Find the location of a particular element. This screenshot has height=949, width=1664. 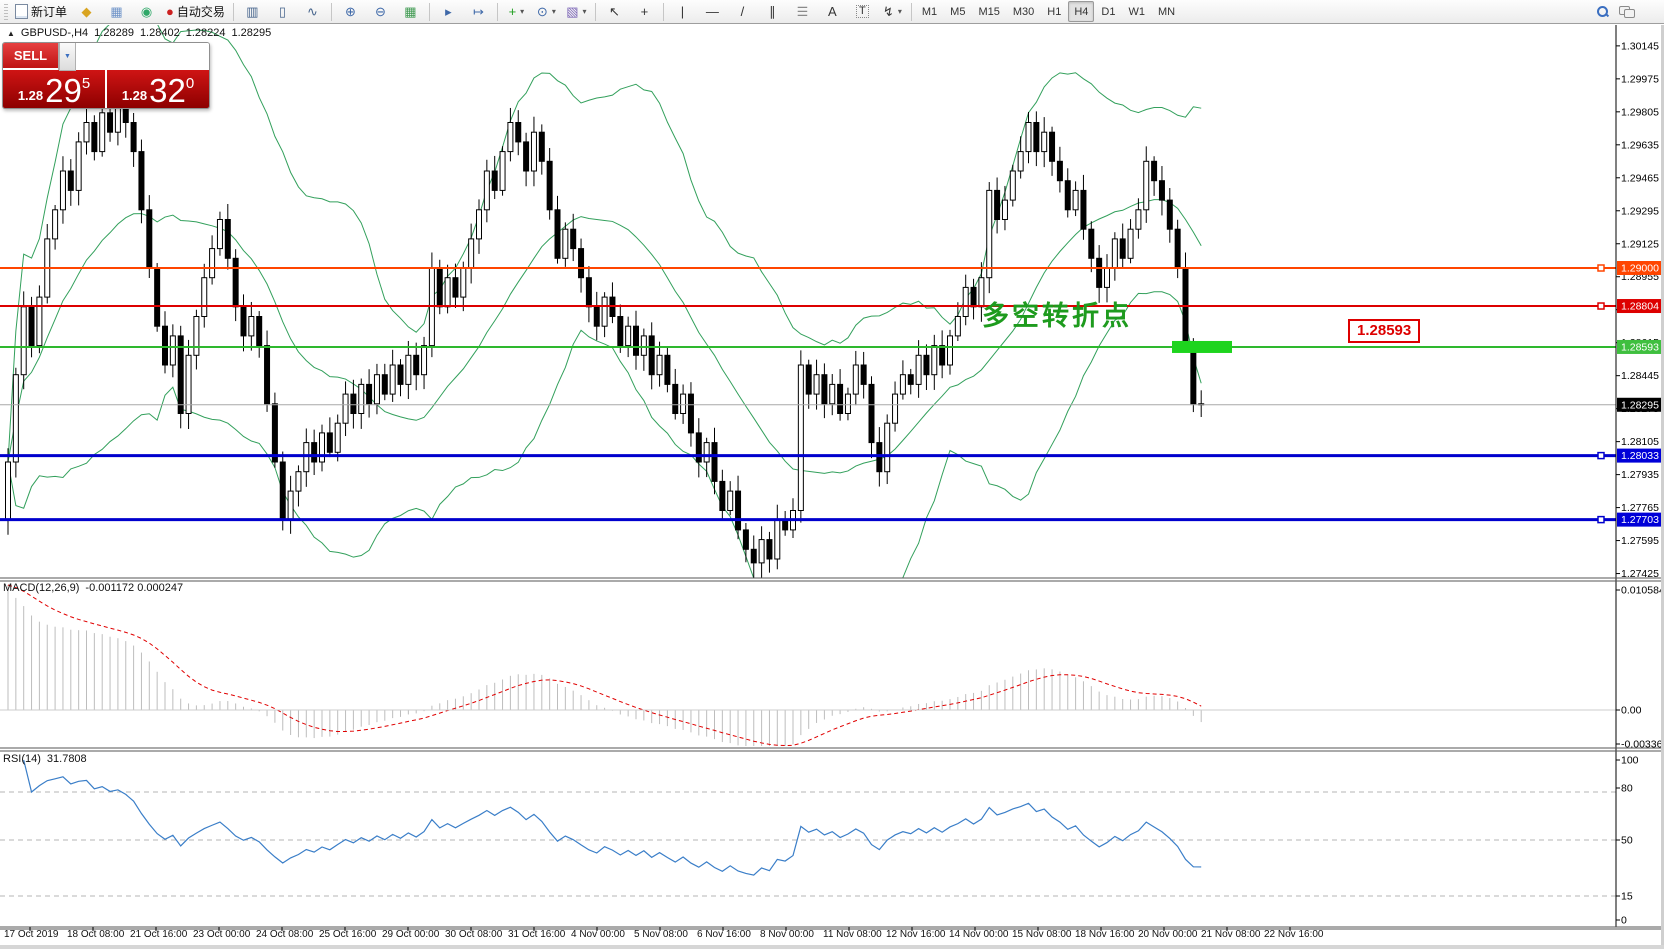

text-button: A is located at coordinates (832, 11).